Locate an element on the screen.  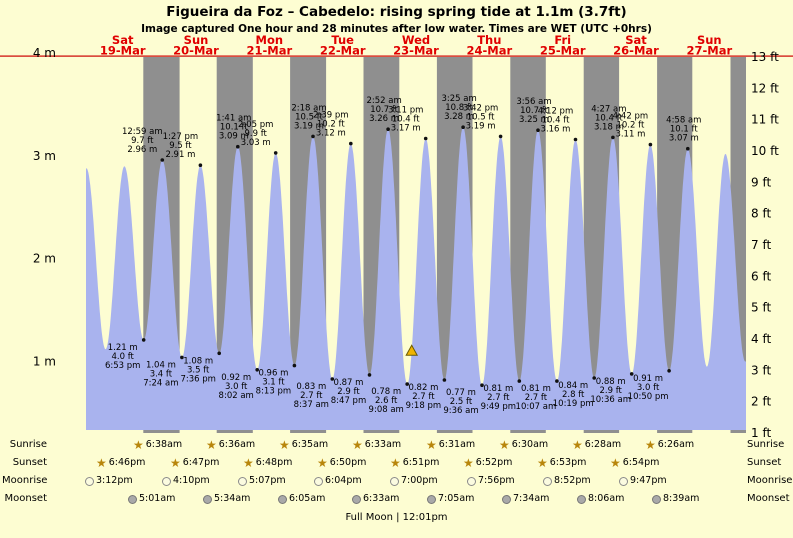
day-label: Sun 27-Mar is located at coordinates (709, 45).